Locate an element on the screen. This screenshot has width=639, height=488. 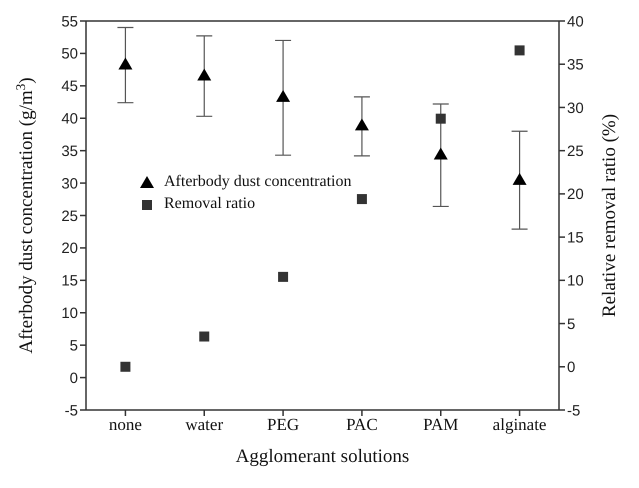
x-tick-label: water is located at coordinates (204, 424).